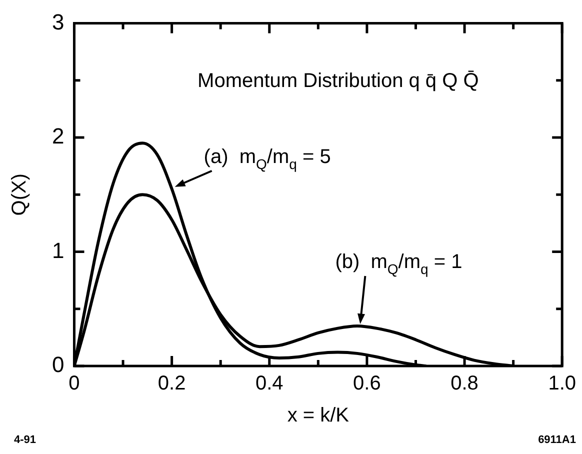  Describe the element at coordinates (557, 440) in the screenshot. I see `text: 6911A1` at that location.